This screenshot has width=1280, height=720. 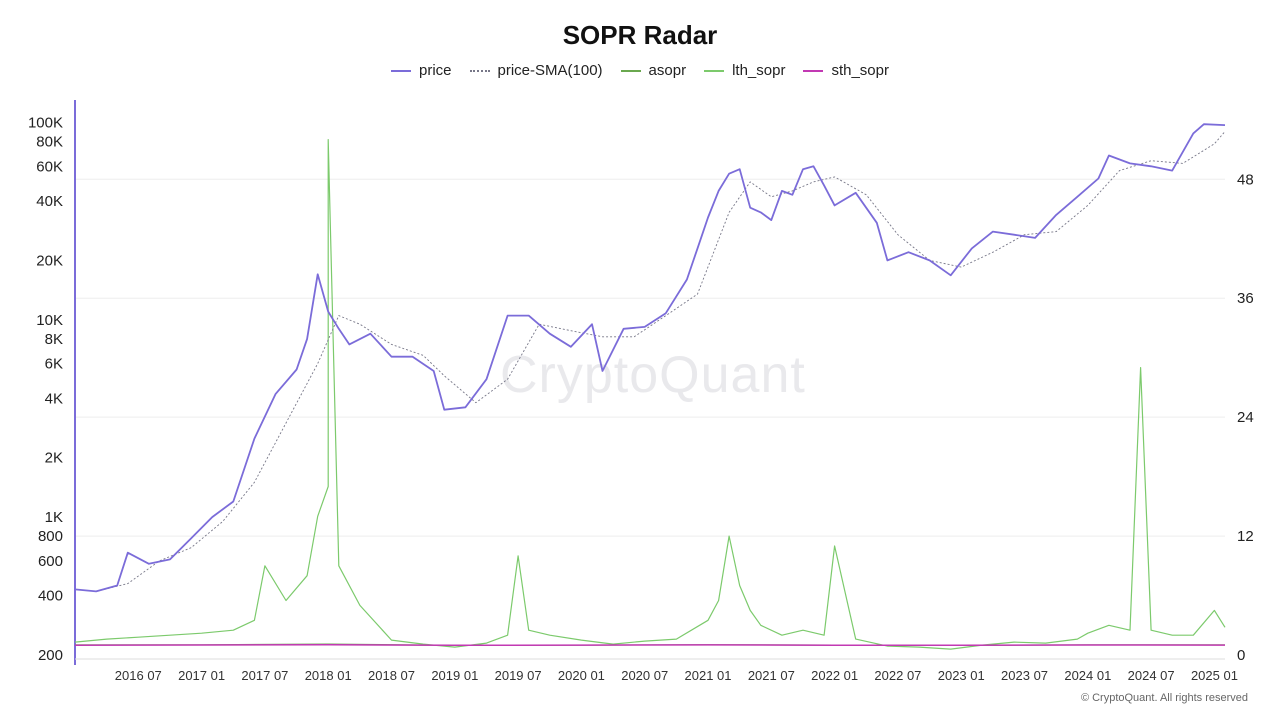 What do you see at coordinates (1241, 655) in the screenshot?
I see `y-right-tick-label: 0` at bounding box center [1241, 655].